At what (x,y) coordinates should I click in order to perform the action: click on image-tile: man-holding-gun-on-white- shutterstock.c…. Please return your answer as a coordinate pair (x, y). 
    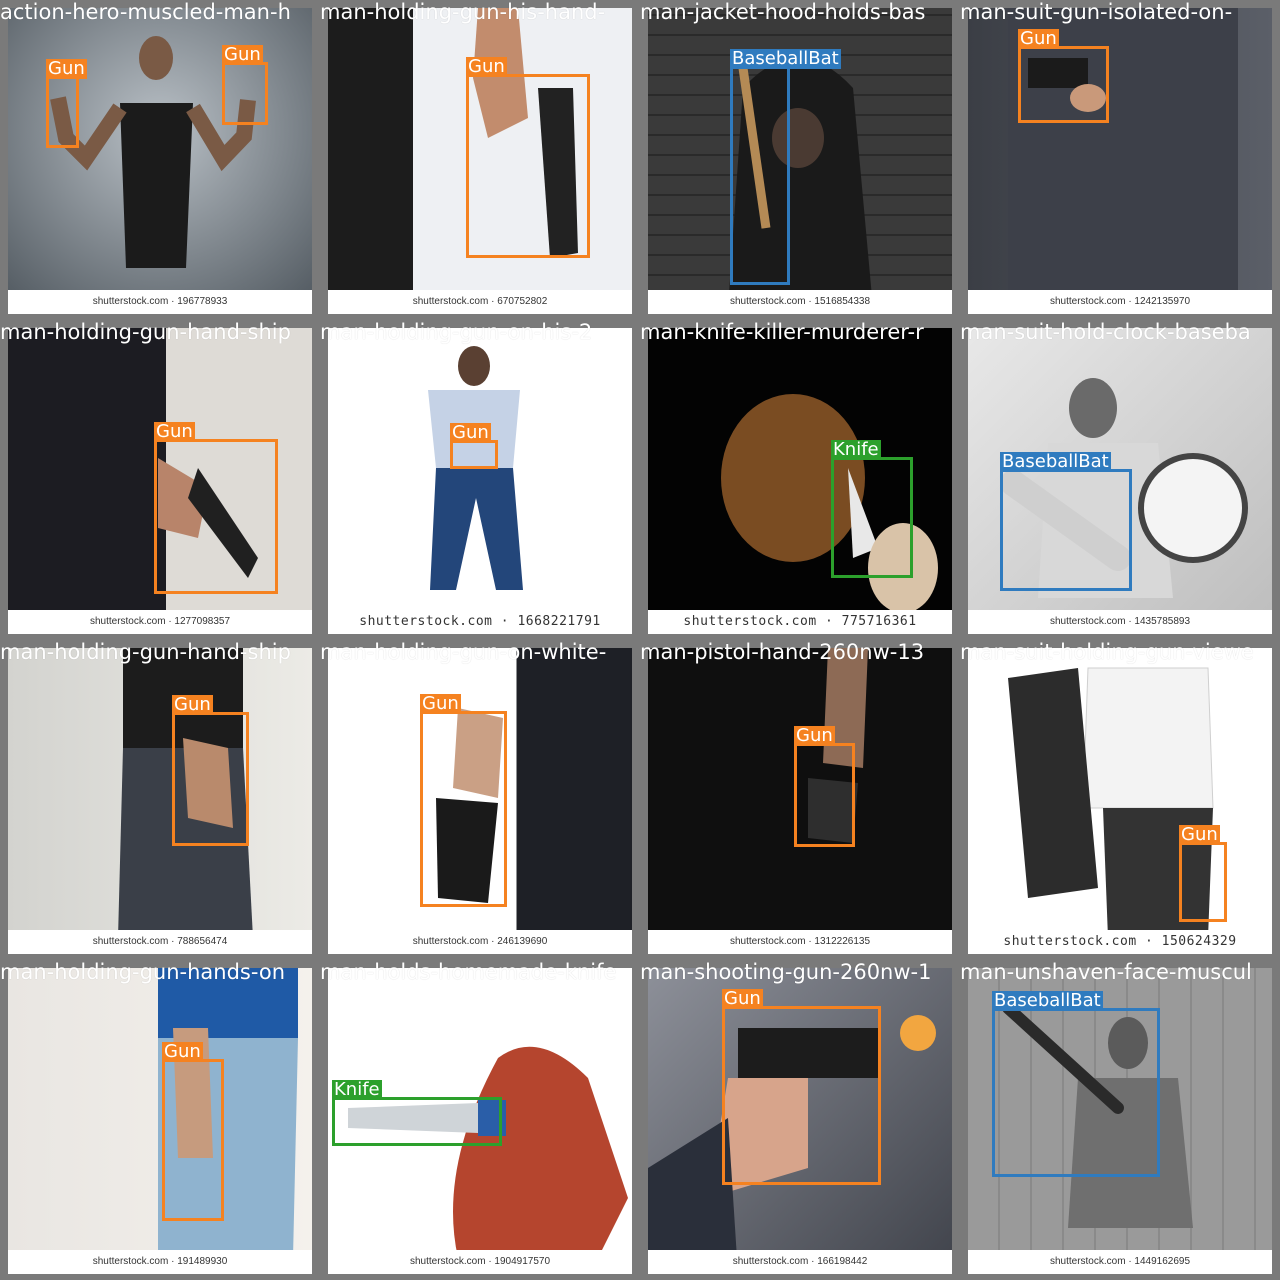
    Looking at the image, I should click on (480, 800).